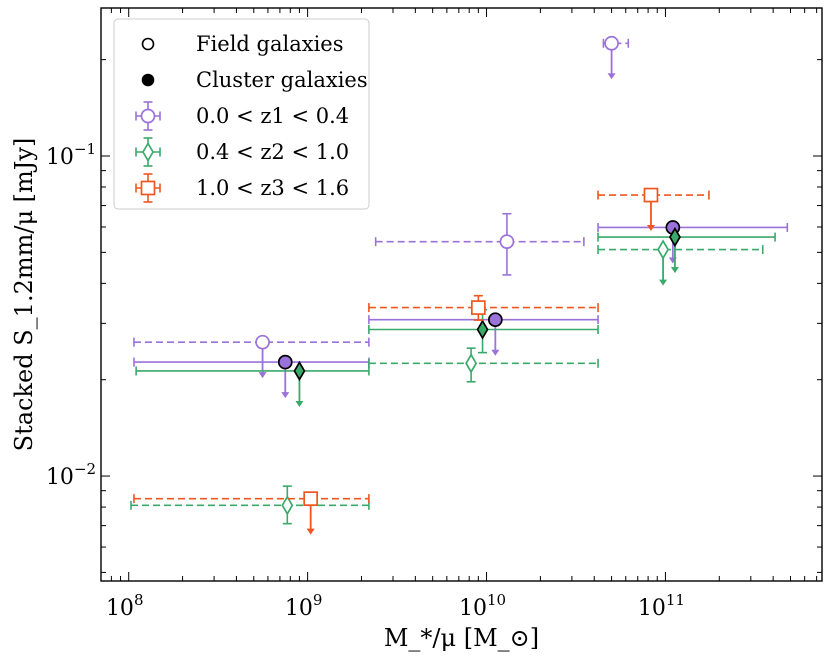 This screenshot has height=657, width=831. Describe the element at coordinates (71, 155) in the screenshot. I see `y-tick-label: 10⁻¹` at that location.